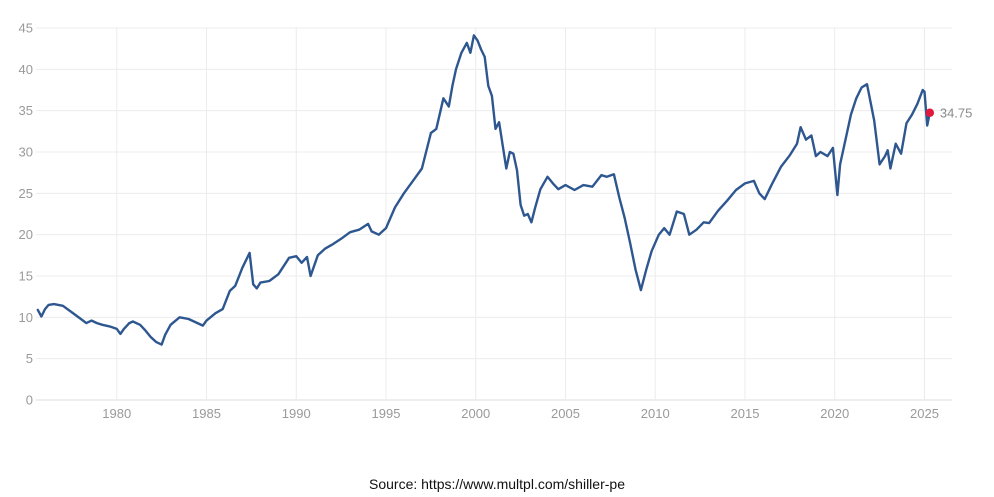  I want to click on y-tick-label: 15, so click(26, 276).